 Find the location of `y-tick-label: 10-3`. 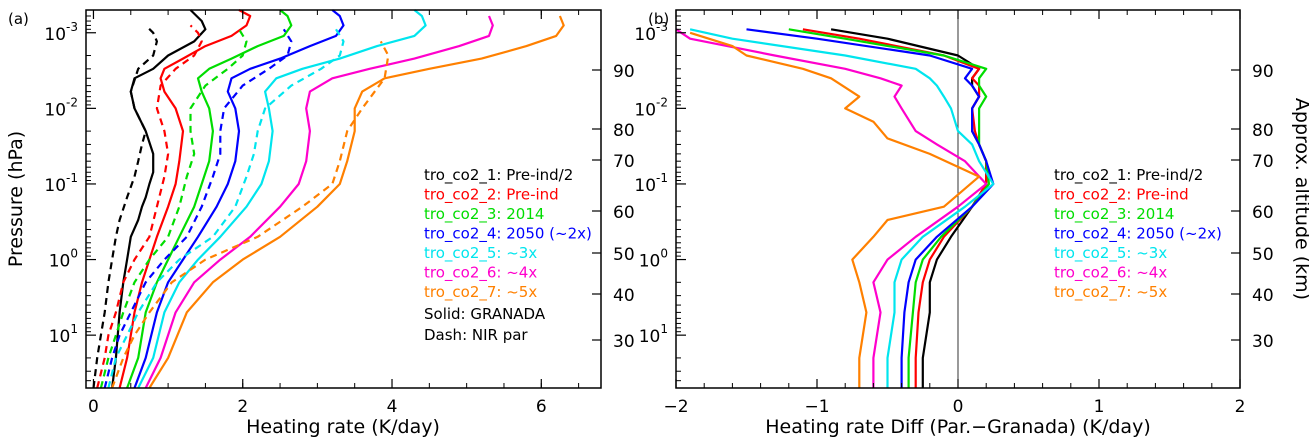

y-tick-label: 10-3 is located at coordinates (651, 32).